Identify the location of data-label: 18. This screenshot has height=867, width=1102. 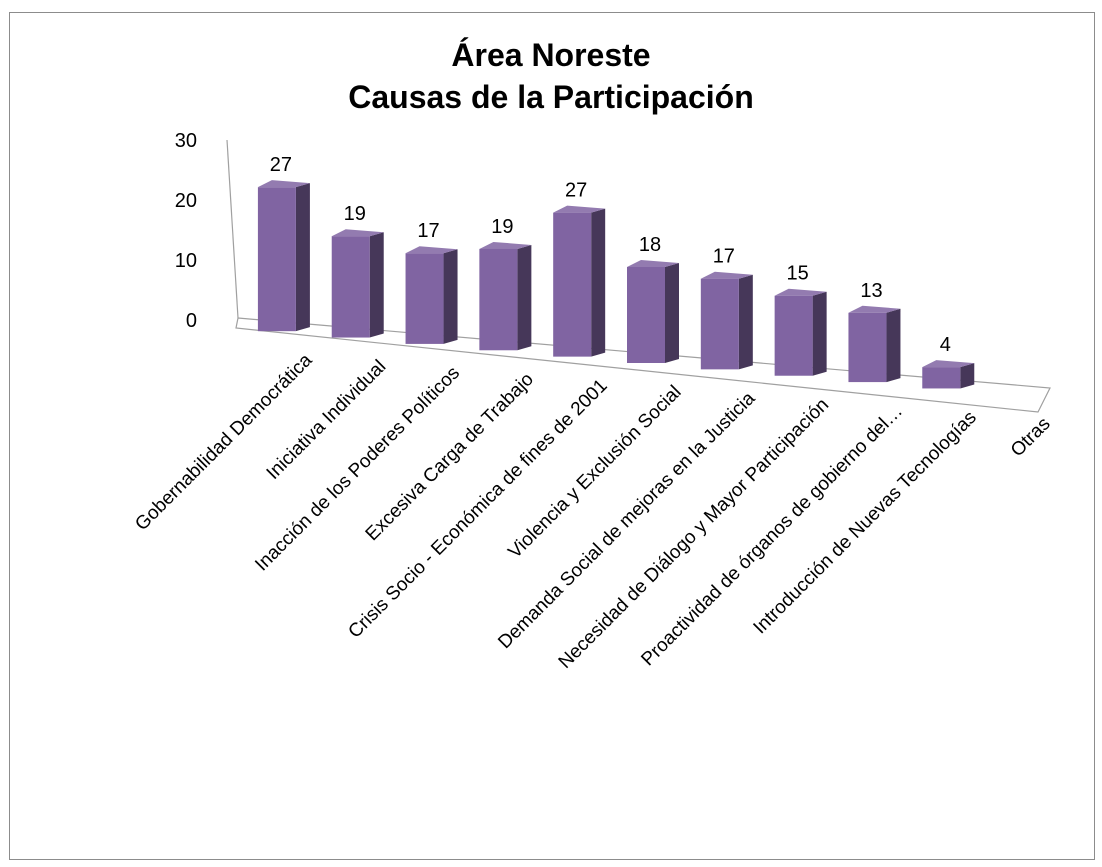
(650, 245).